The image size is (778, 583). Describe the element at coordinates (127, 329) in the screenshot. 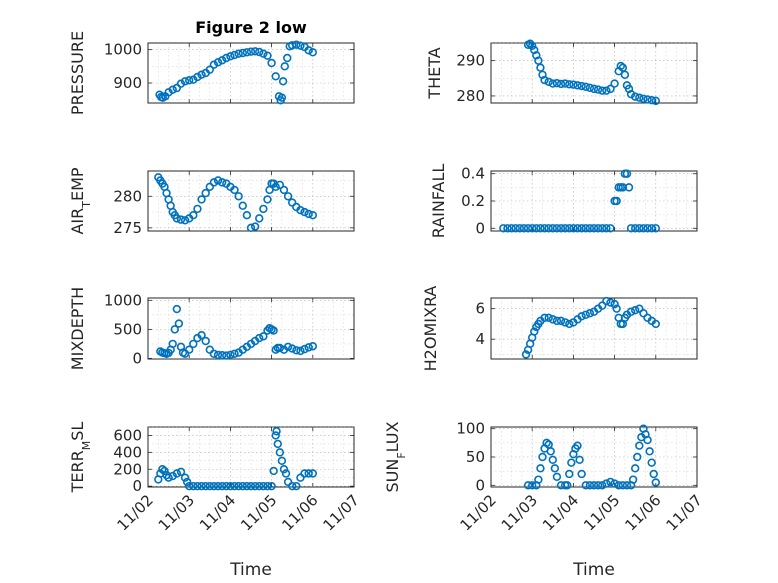

I see `y-tick-label: 500` at that location.